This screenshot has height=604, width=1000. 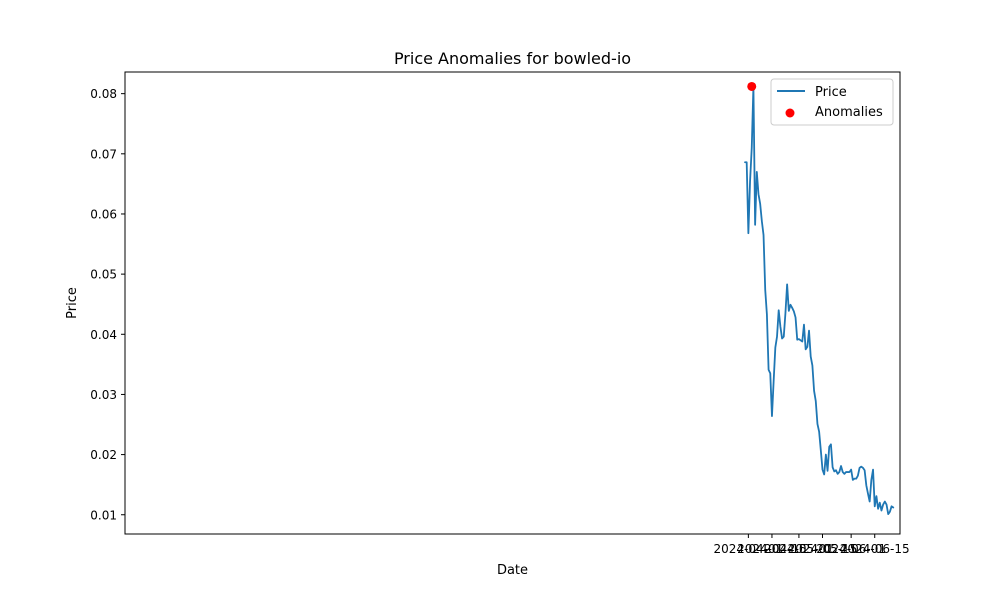 I want to click on x-tick-label: 2024-05-15, so click(x=823, y=549).